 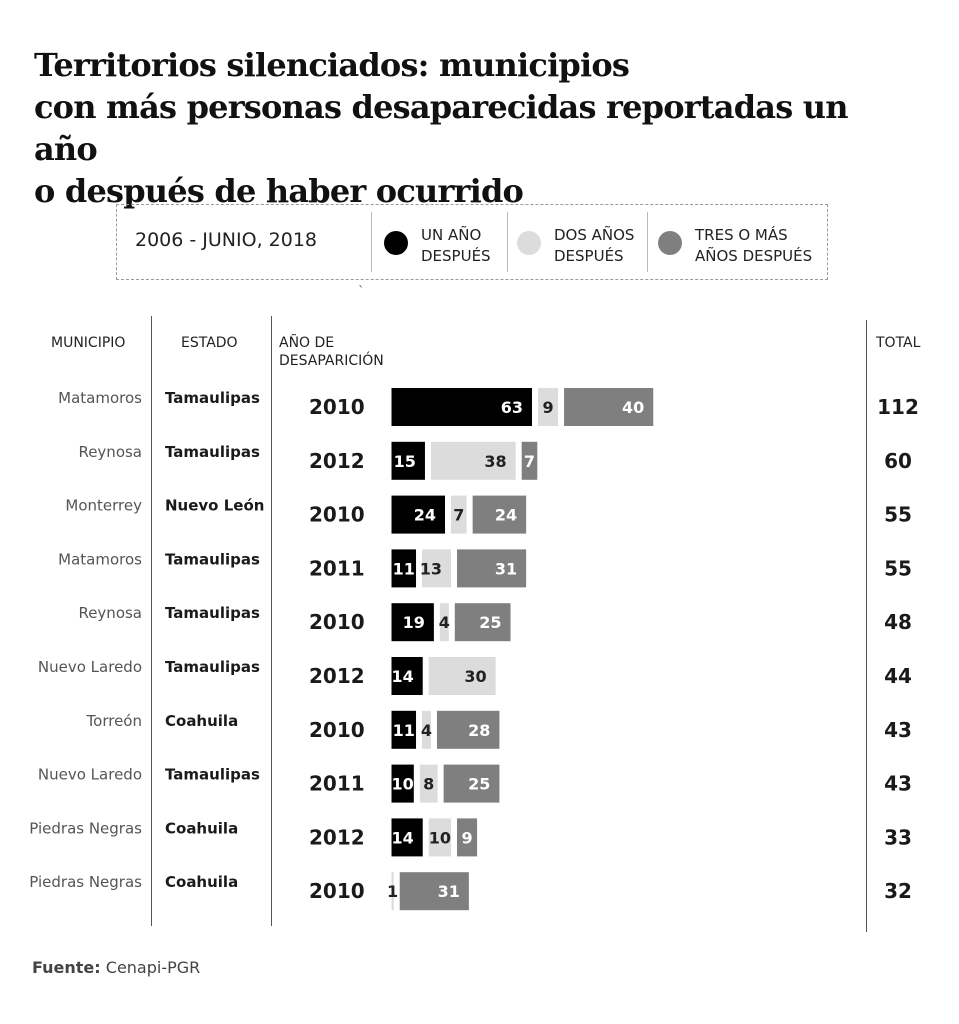 I want to click on source-note: Fuente: Cenapi-PGR, so click(x=116, y=967).